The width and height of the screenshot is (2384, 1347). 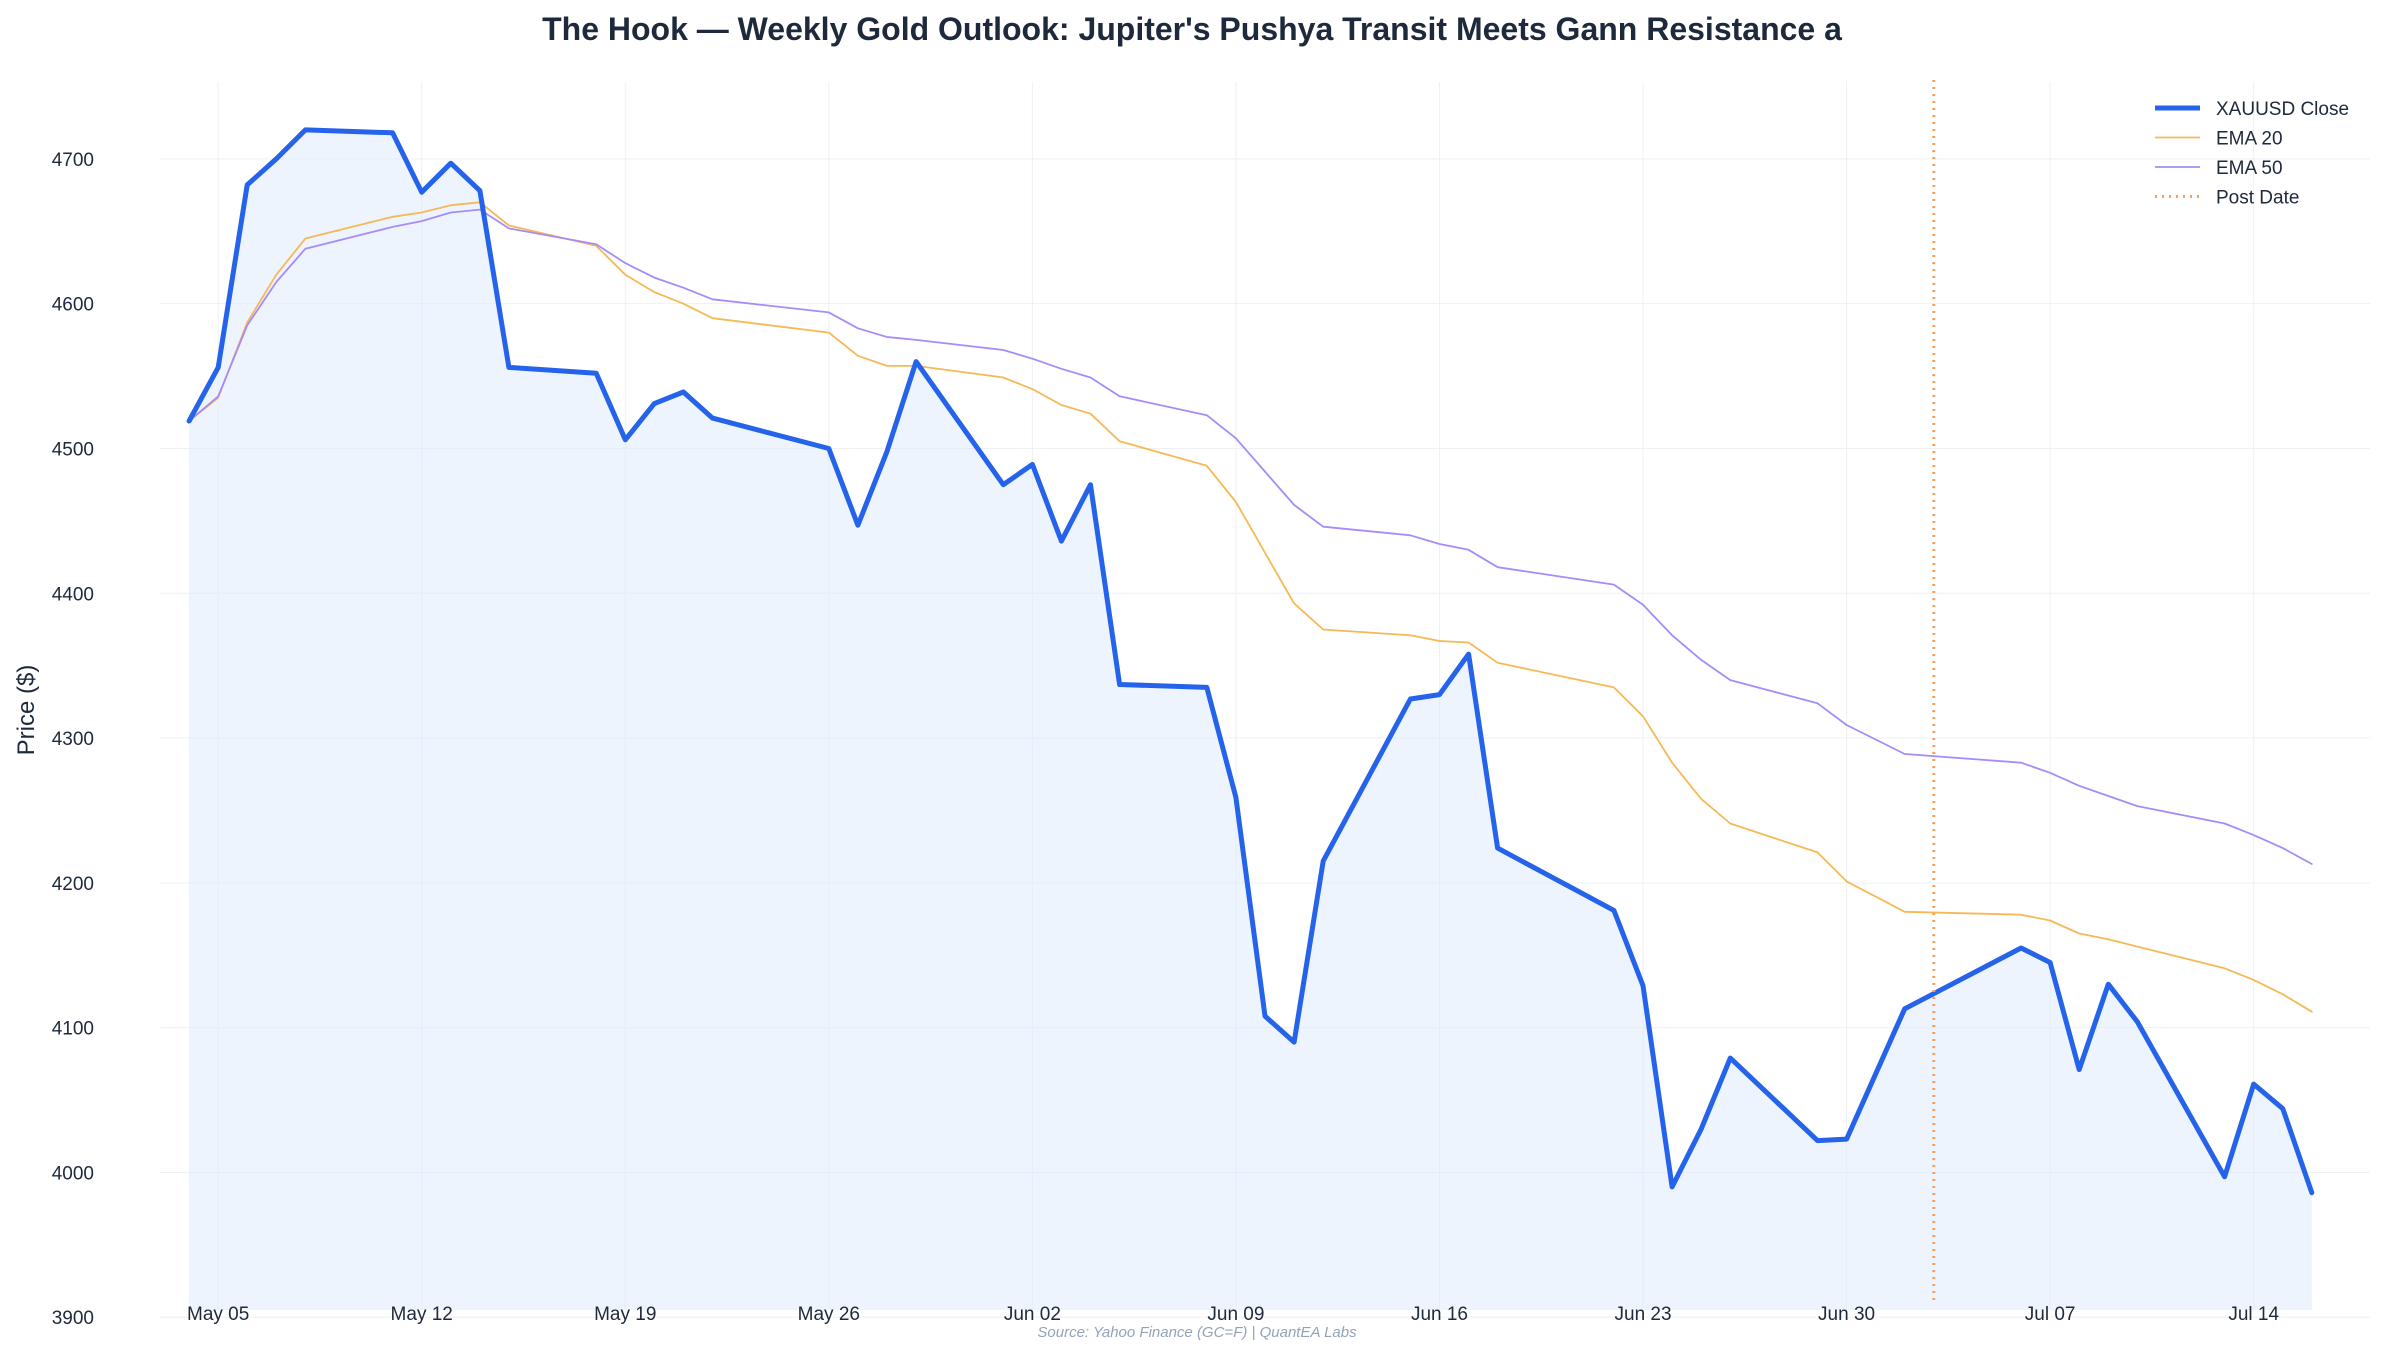 What do you see at coordinates (2253, 1314) in the screenshot?
I see `x-tick-label: Jul 14` at bounding box center [2253, 1314].